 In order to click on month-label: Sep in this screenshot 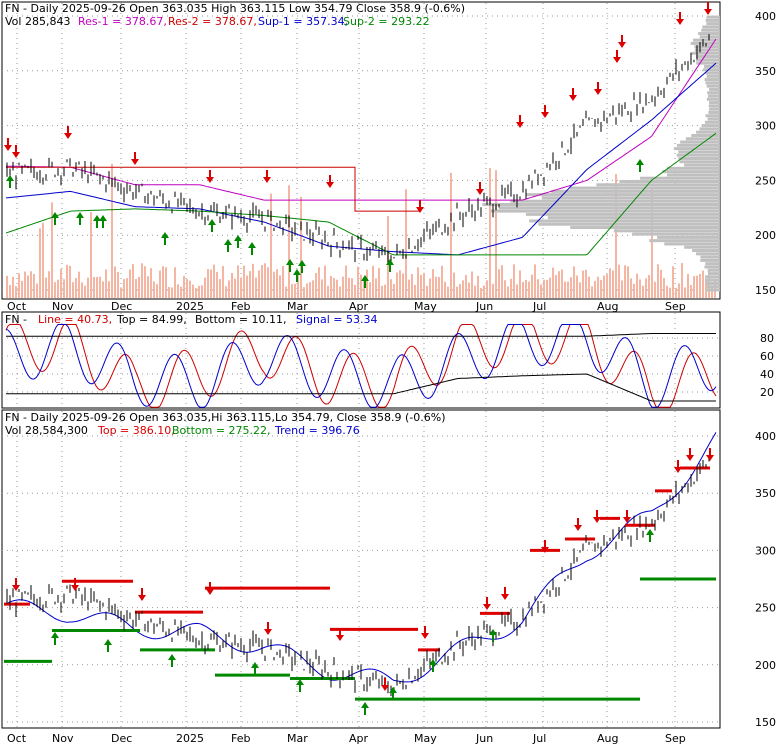, I will do `click(675, 738)`.